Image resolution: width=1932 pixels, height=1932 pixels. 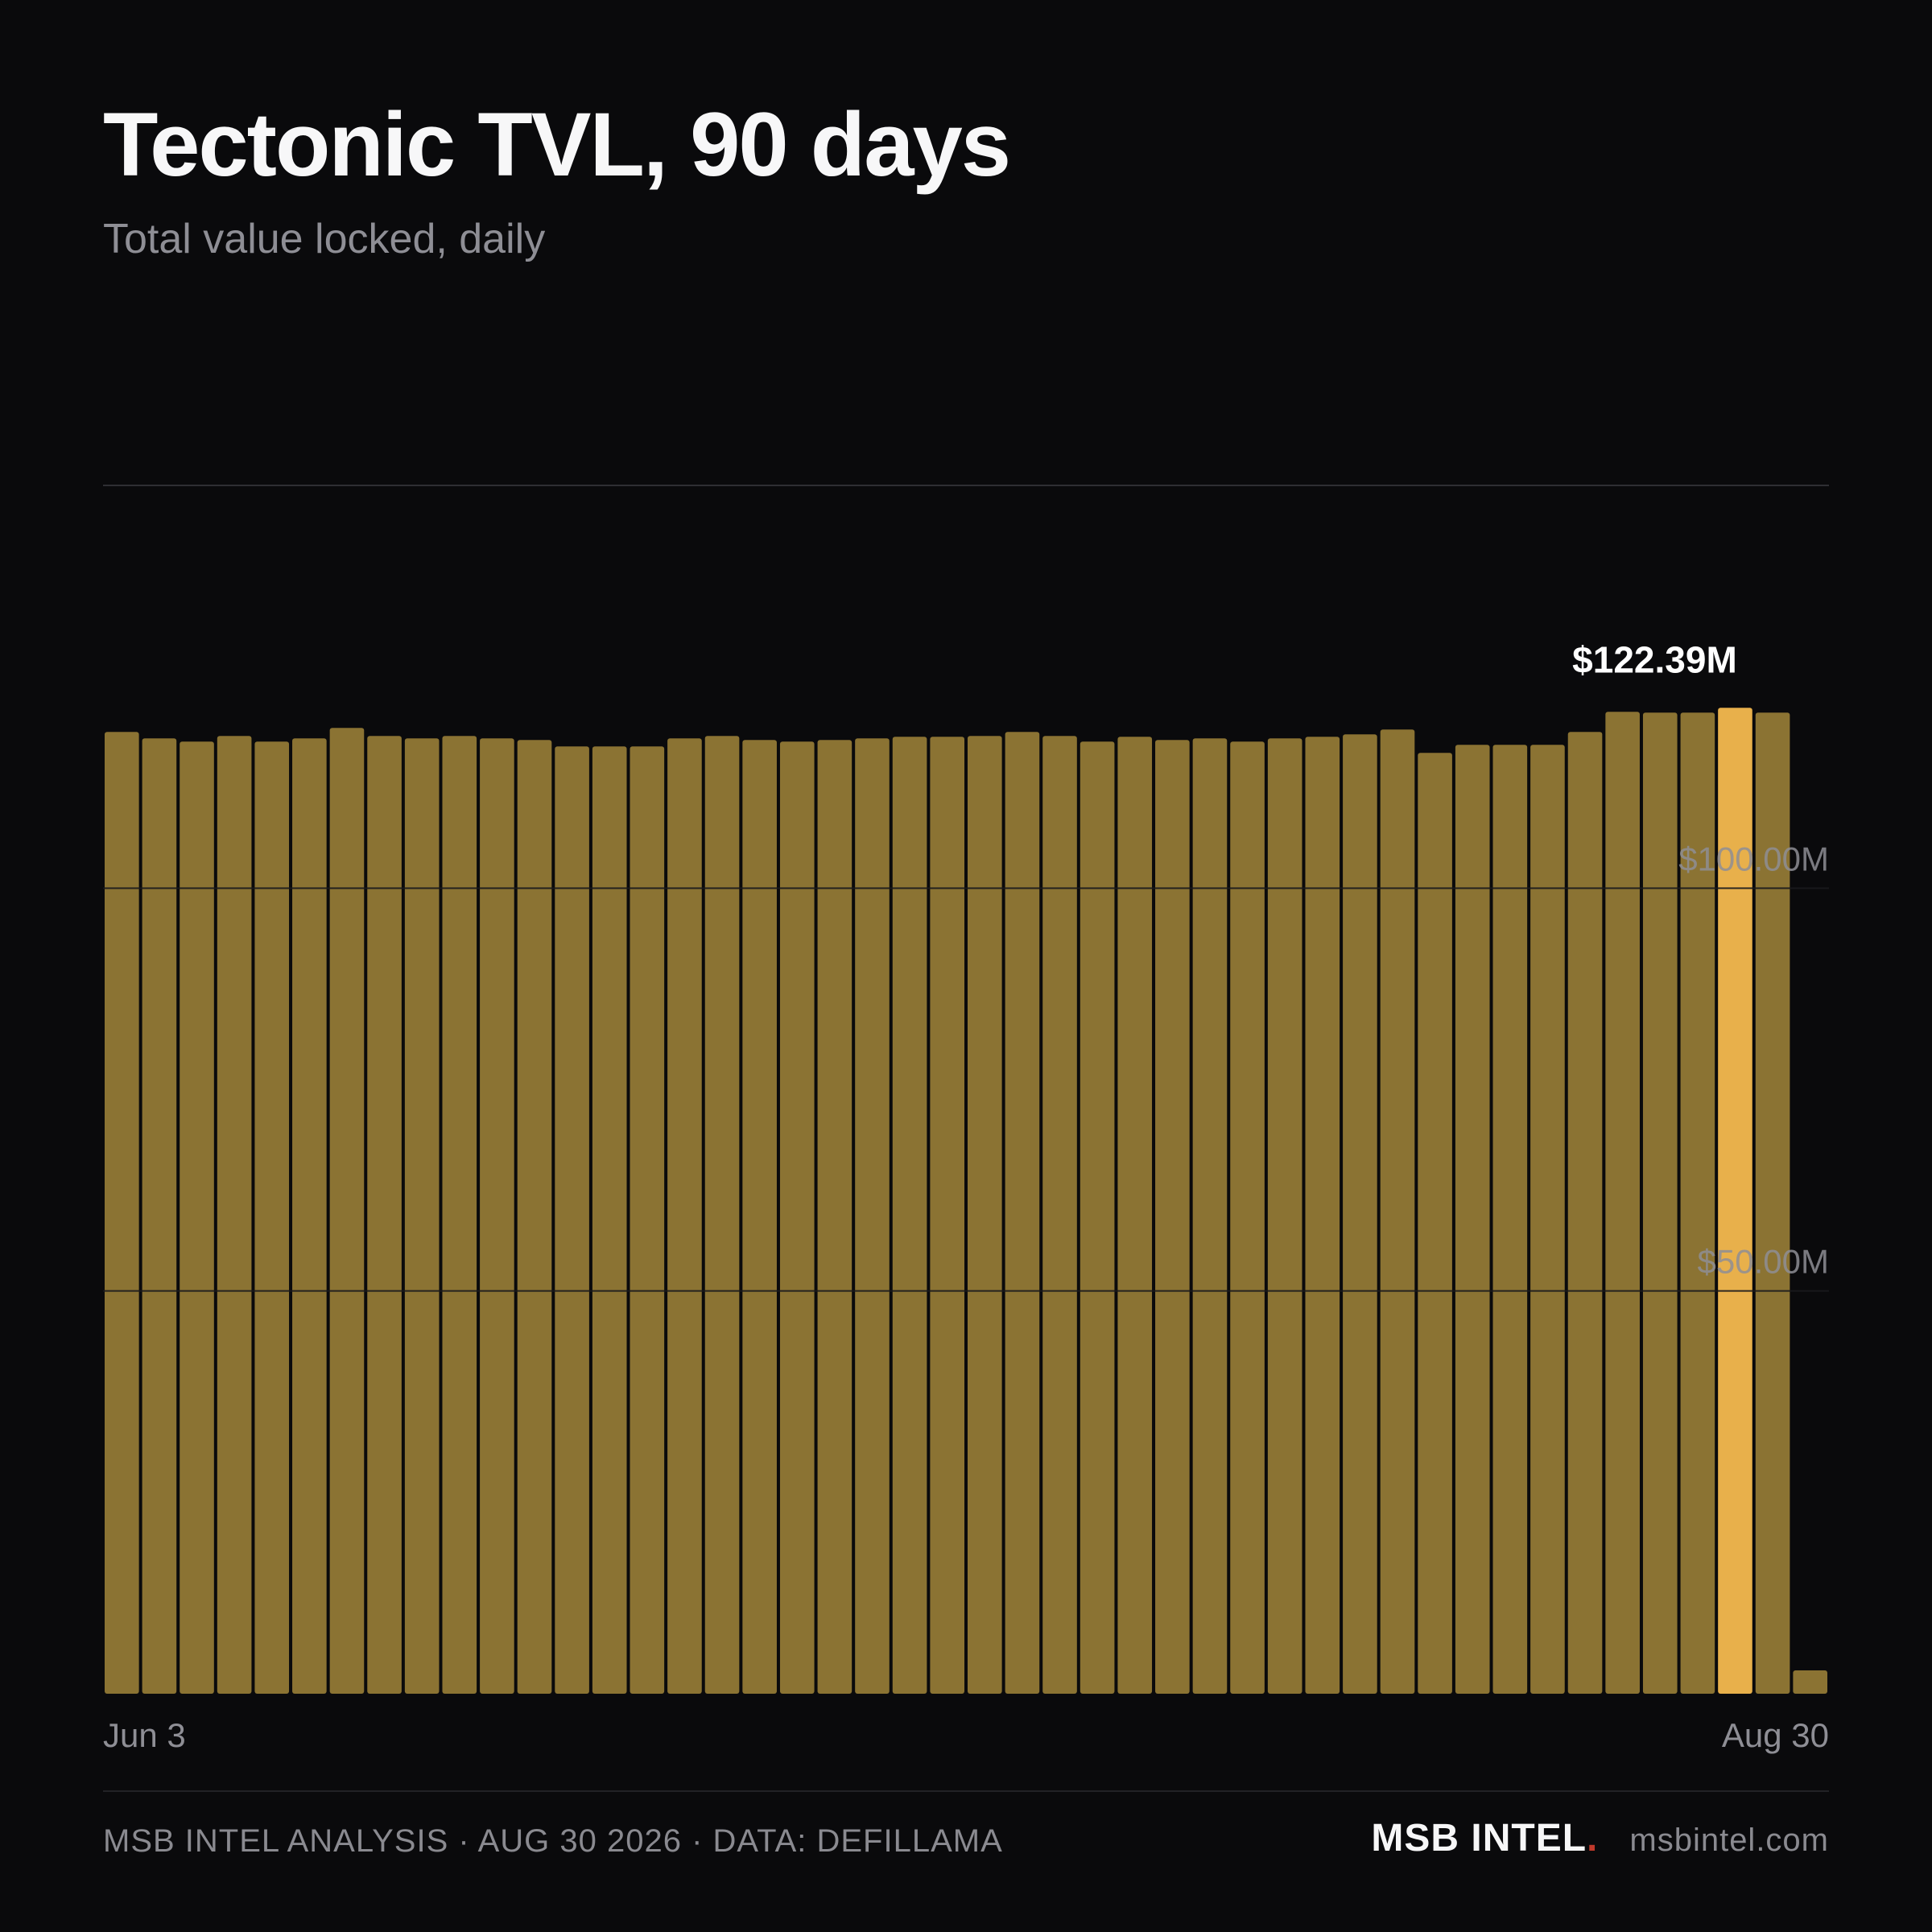 What do you see at coordinates (1479, 1838) in the screenshot?
I see `brand-logo-text: MSB INTEL` at bounding box center [1479, 1838].